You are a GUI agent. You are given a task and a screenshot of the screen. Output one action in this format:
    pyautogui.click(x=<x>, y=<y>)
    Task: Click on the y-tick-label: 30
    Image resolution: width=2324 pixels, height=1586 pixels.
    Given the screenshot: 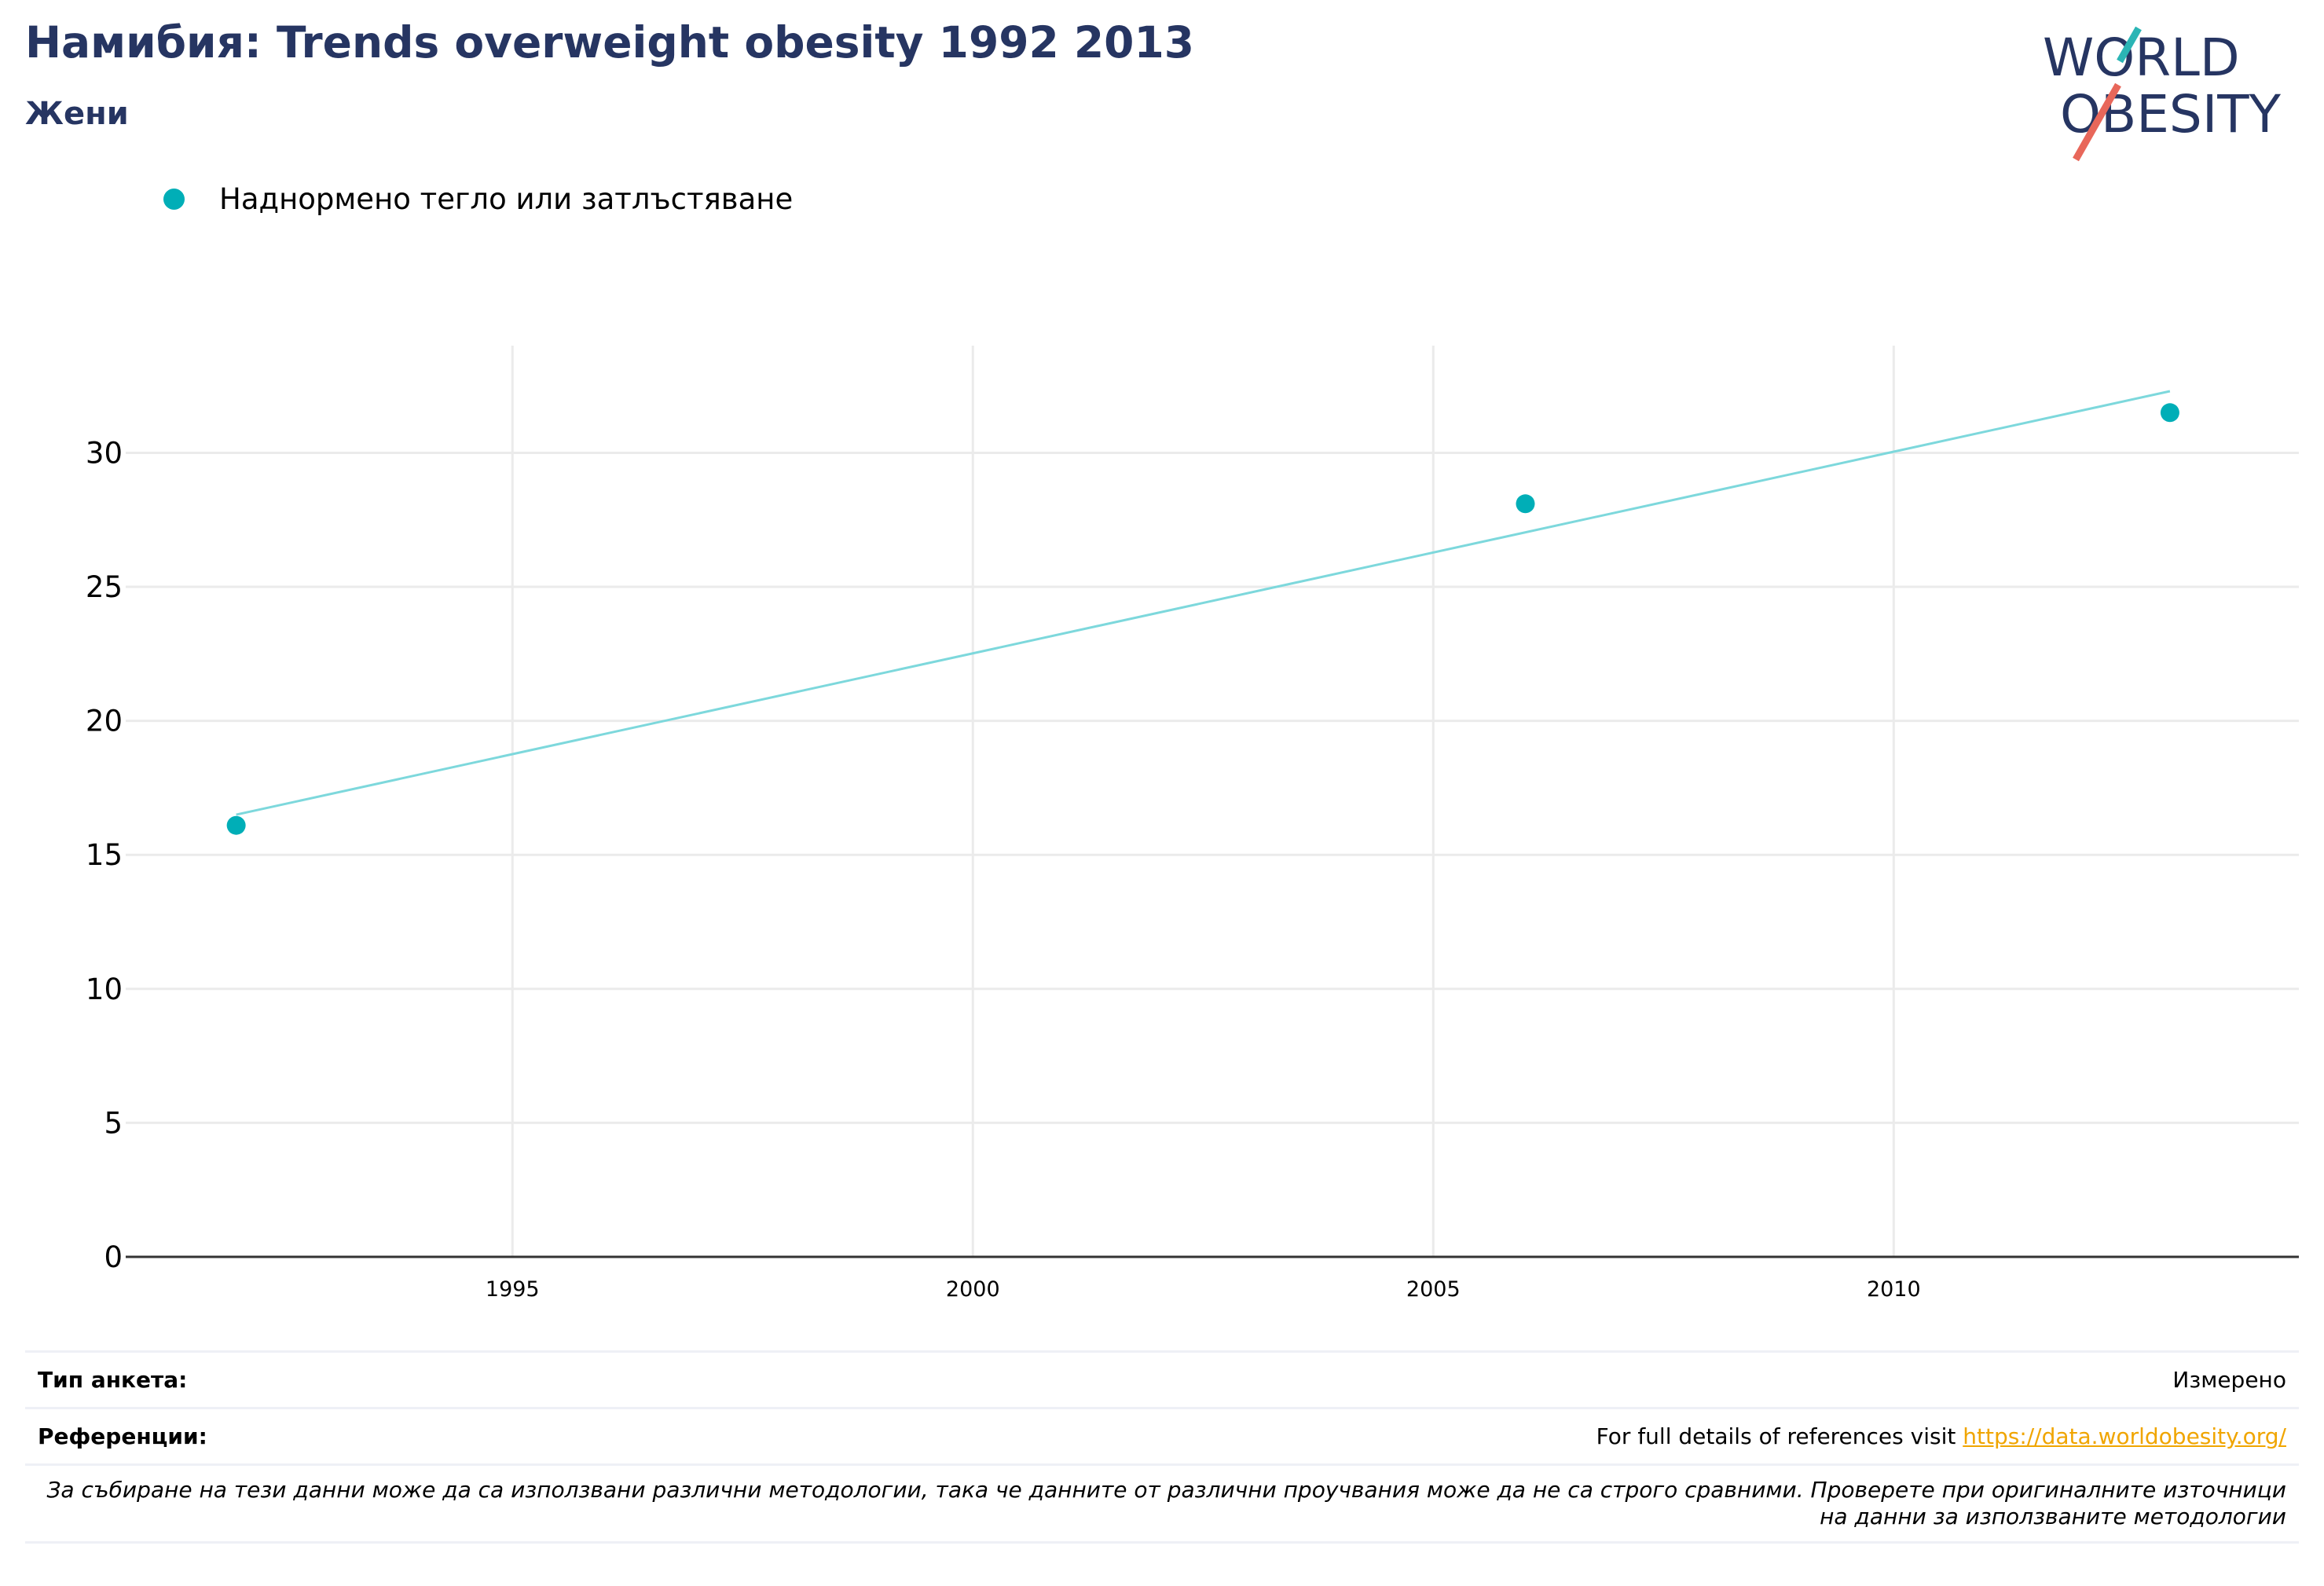 What is the action you would take?
    pyautogui.click(x=104, y=453)
    